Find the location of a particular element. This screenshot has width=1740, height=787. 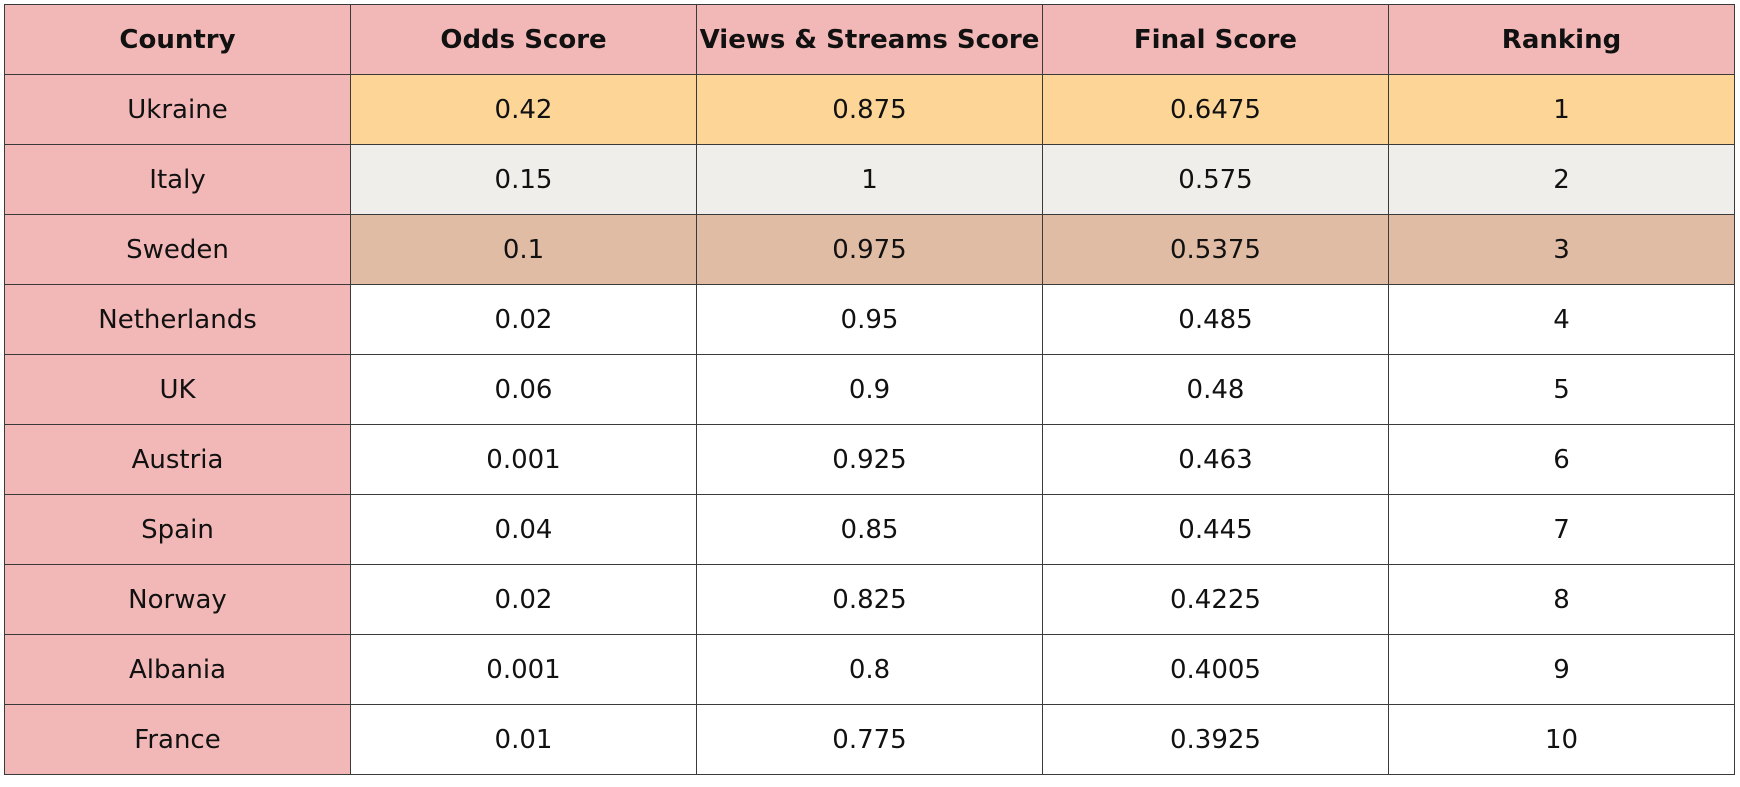

views-streams-score-cell: 1 is located at coordinates (869, 179).